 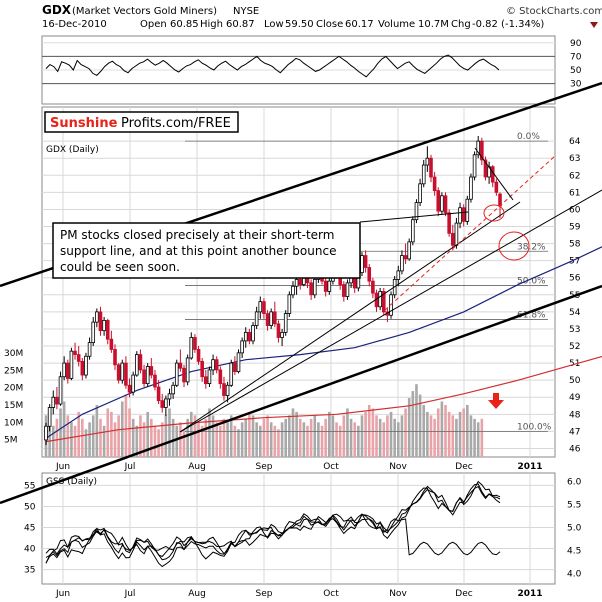 What do you see at coordinates (184, 24) in the screenshot?
I see `quote-open-value: 60.85` at bounding box center [184, 24].